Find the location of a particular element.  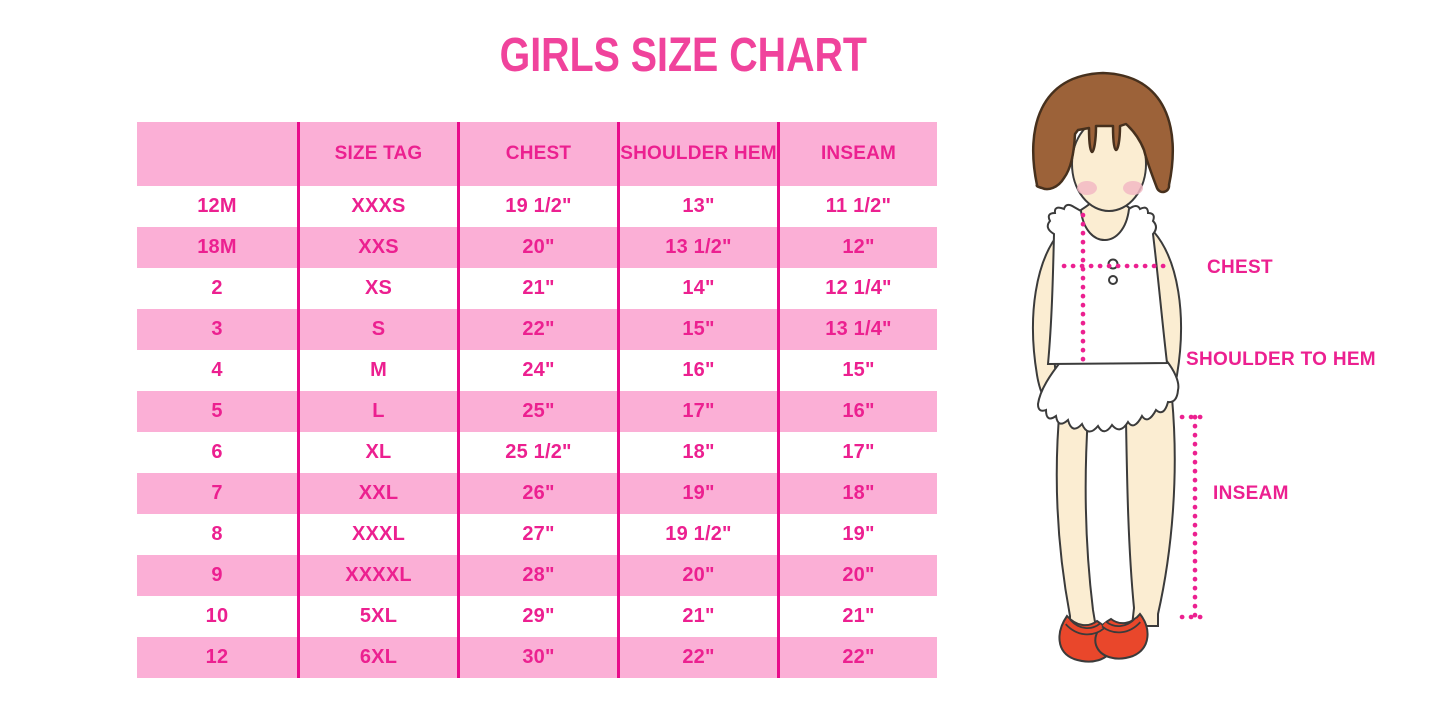

table-cell: 12M is located at coordinates (217, 206).